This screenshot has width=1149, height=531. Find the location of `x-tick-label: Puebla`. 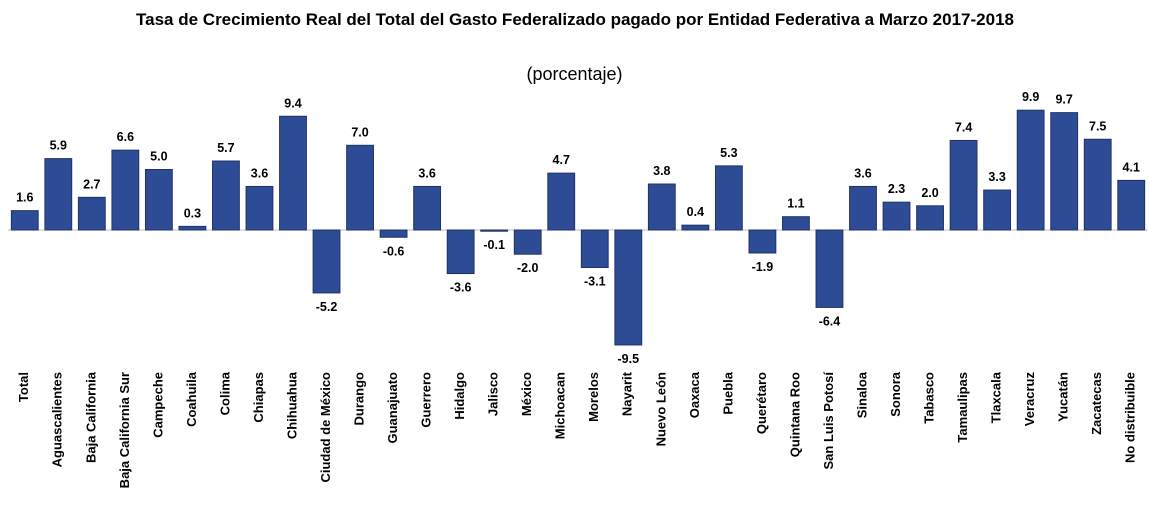

x-tick-label: Puebla is located at coordinates (727, 392).